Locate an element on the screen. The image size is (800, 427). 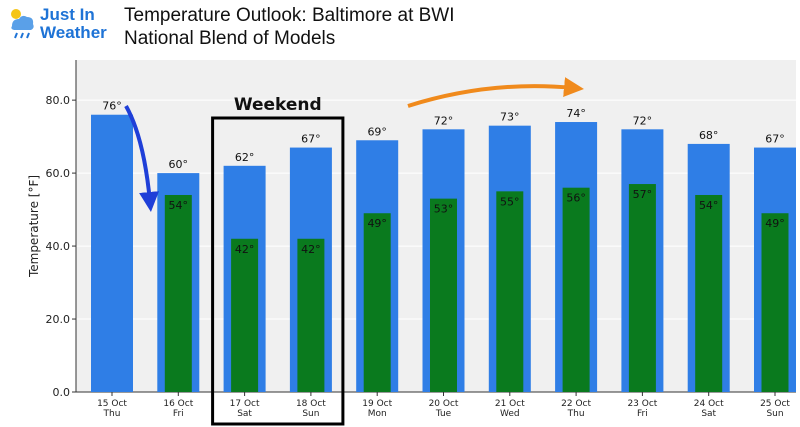
high-temp-label: 73° is located at coordinates (510, 117).